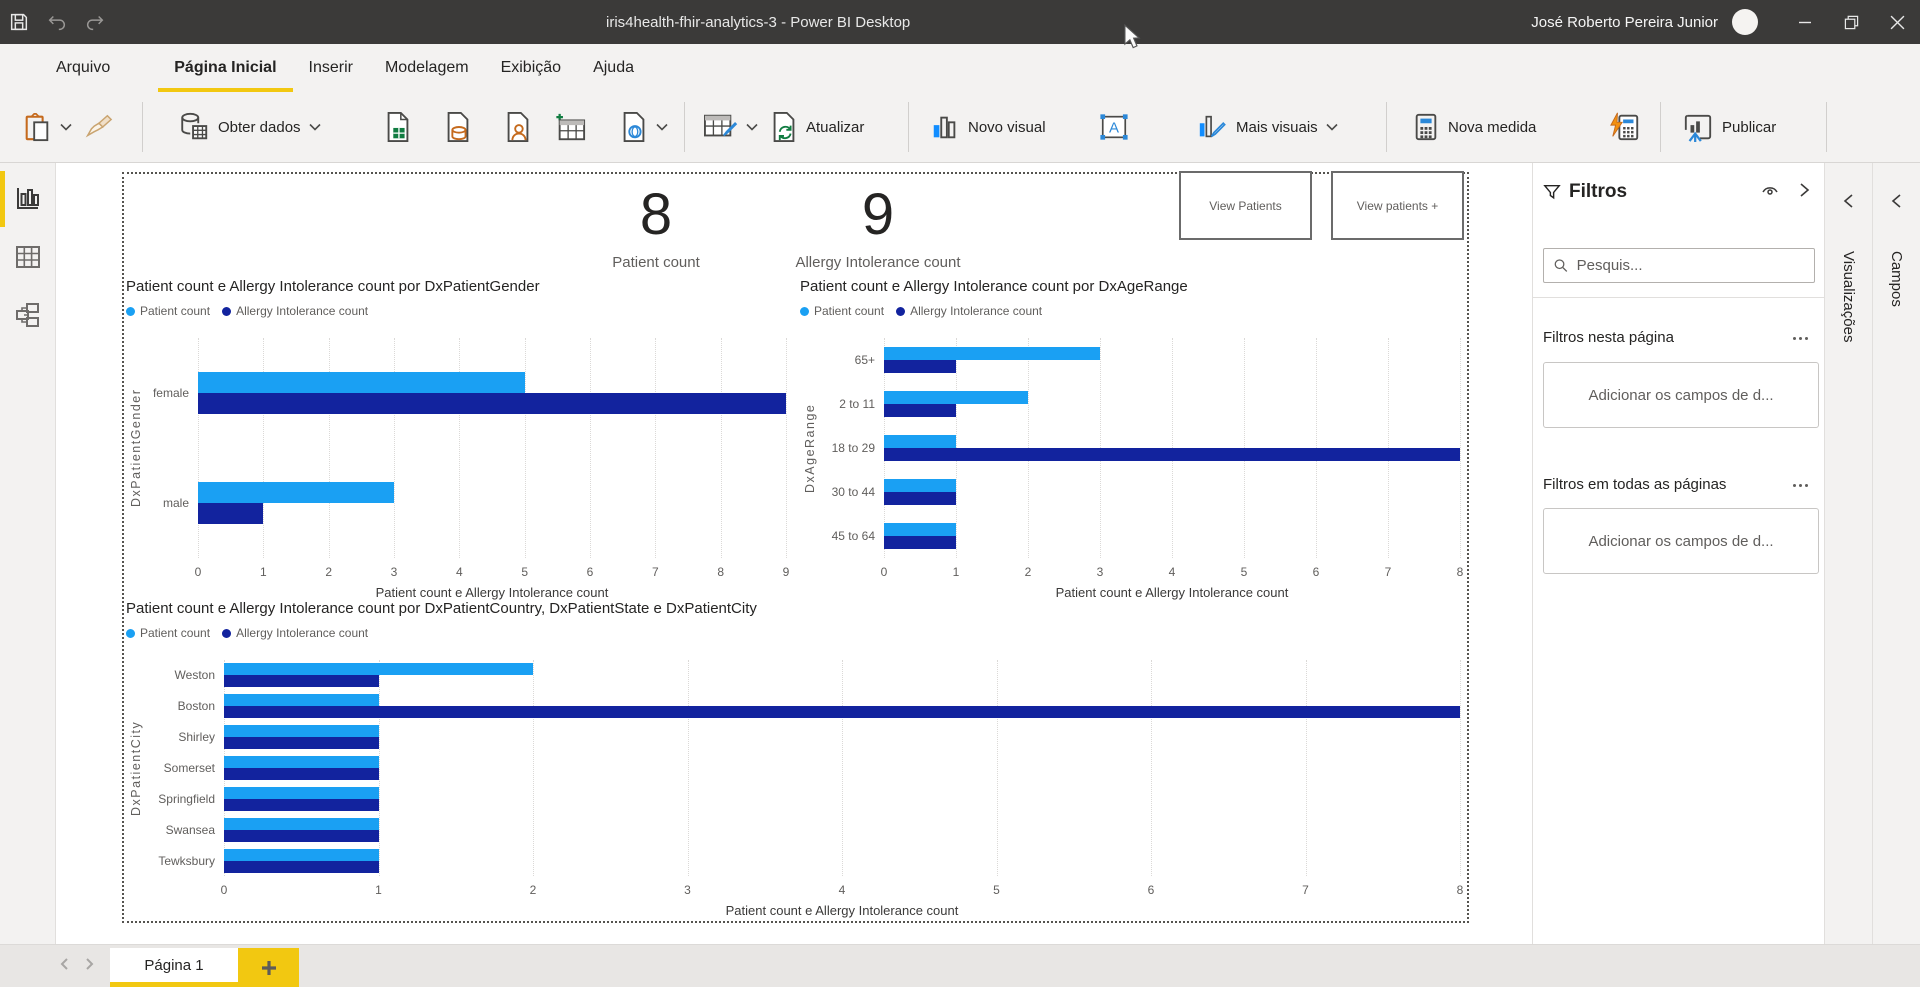 Image resolution: width=1920 pixels, height=987 pixels. I want to click on show-hide-pane-button, so click(1770, 192).